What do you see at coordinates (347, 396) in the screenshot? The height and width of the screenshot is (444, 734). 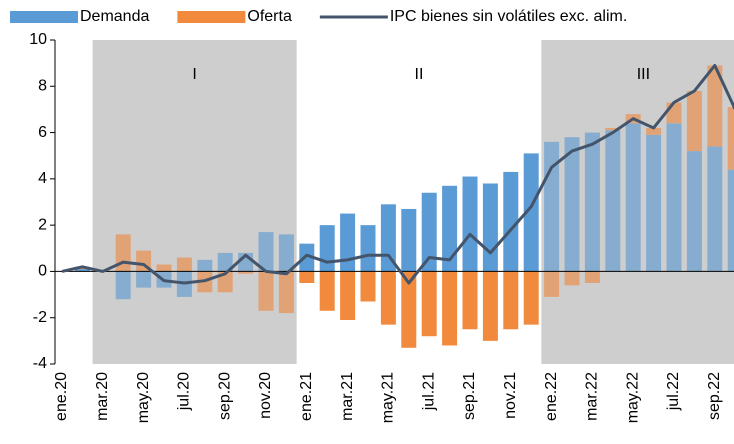 I see `x-tick-label: mar.21` at bounding box center [347, 396].